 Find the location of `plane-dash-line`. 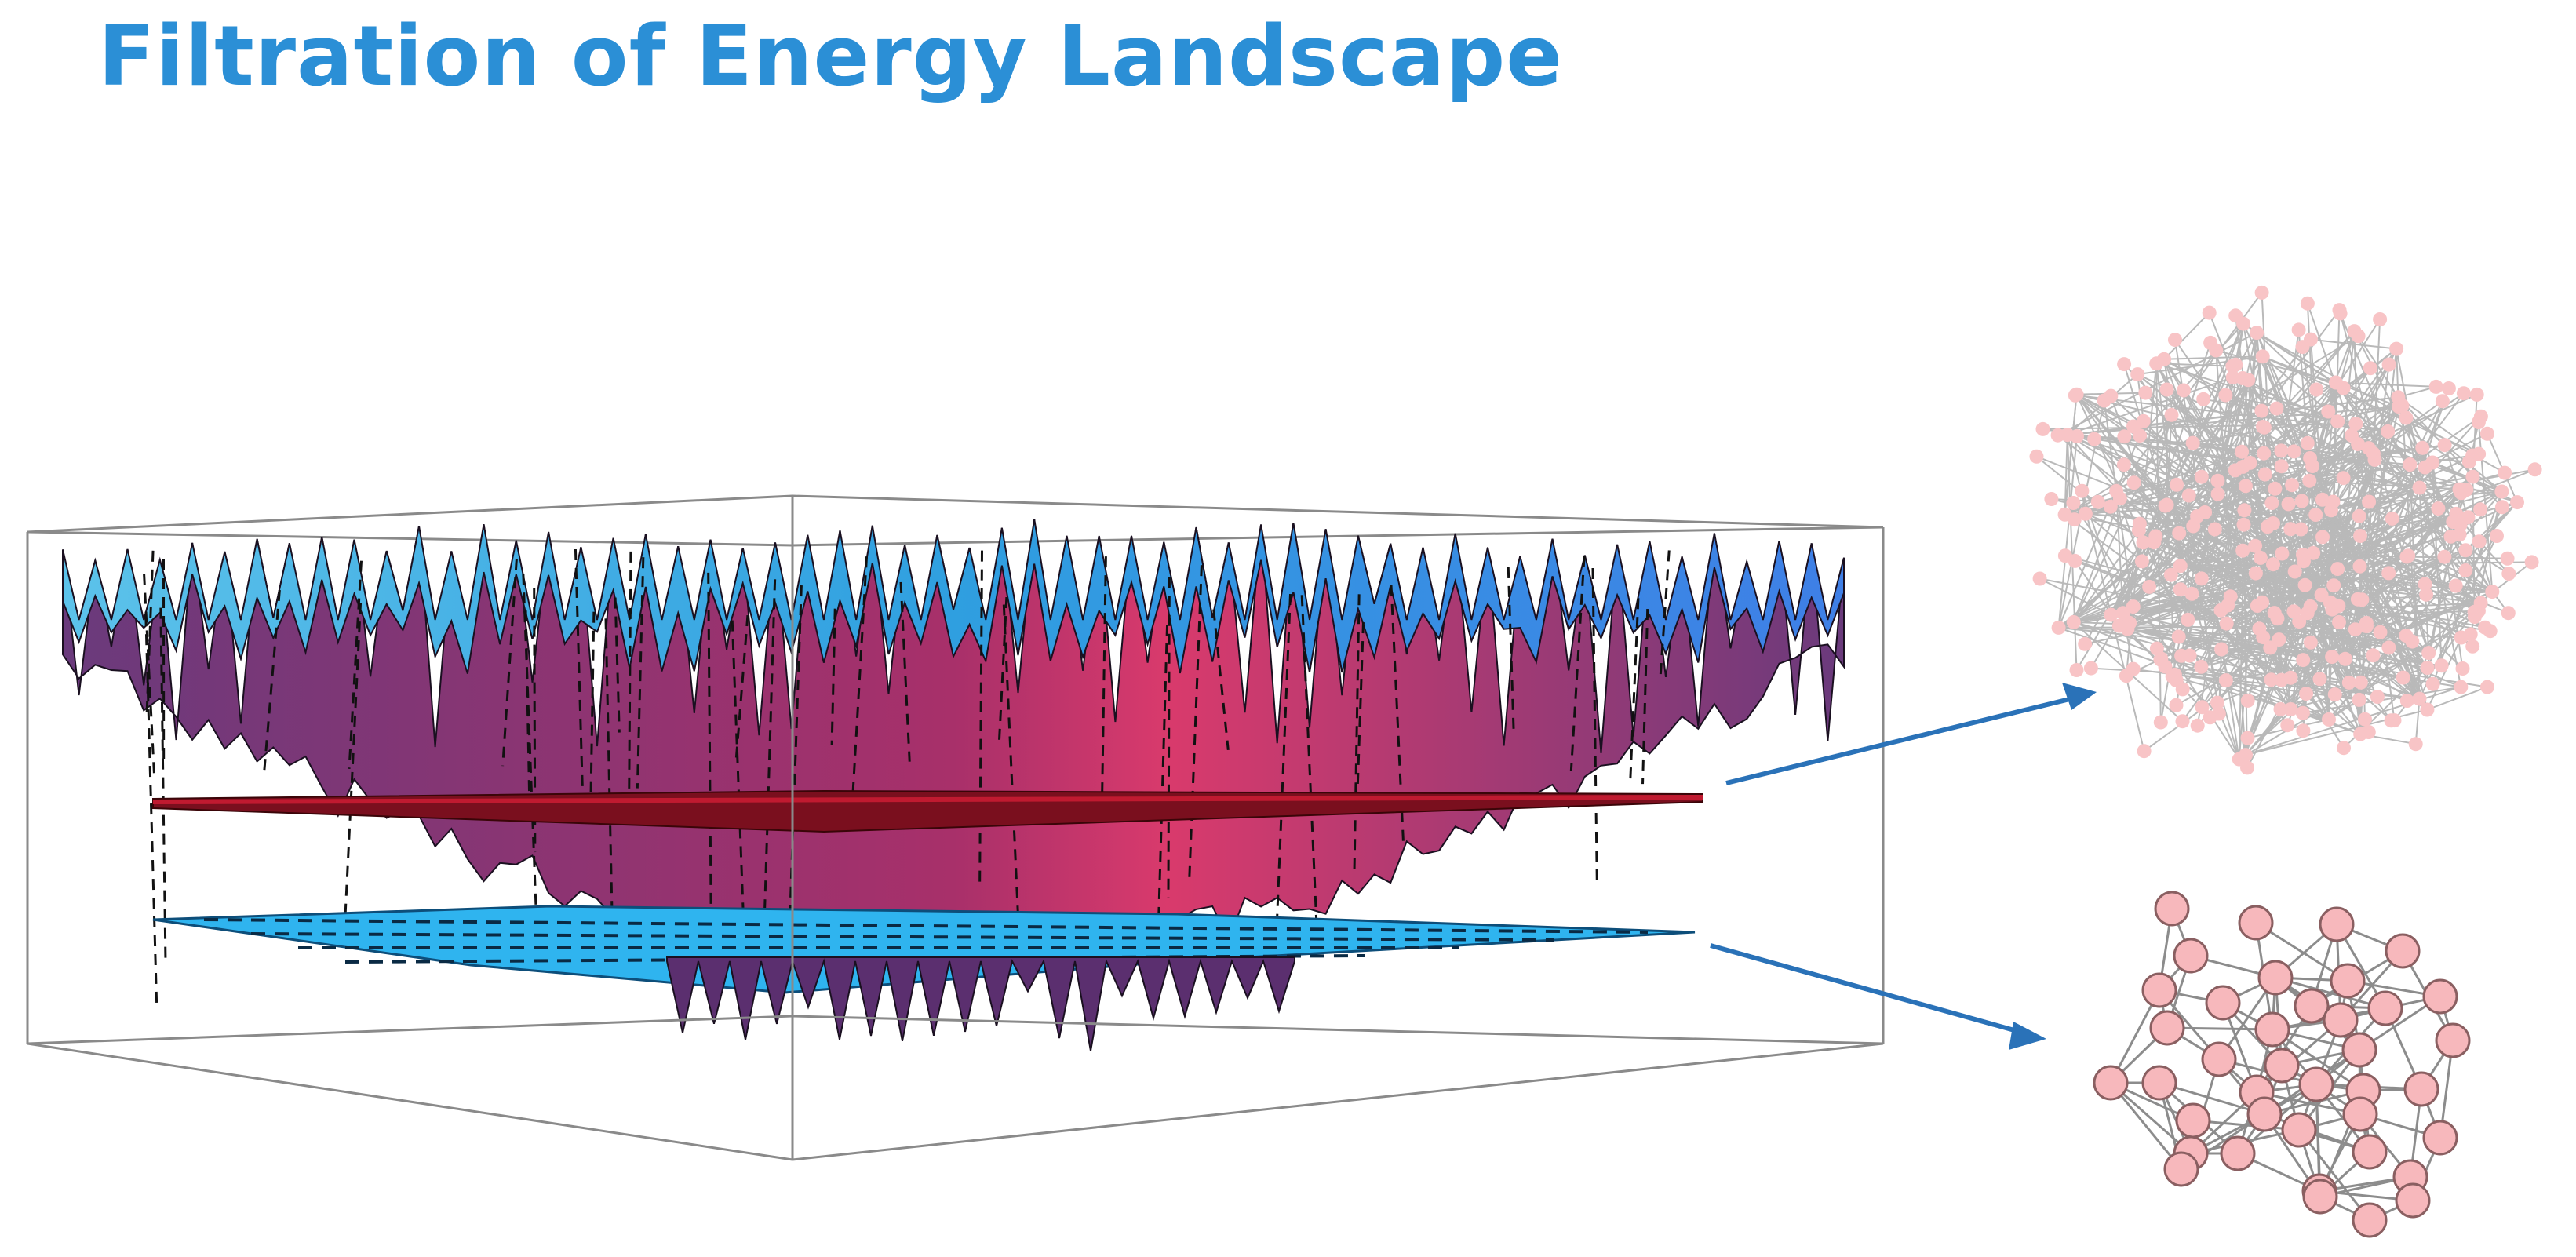

plane-dash-line is located at coordinates (926, 926).